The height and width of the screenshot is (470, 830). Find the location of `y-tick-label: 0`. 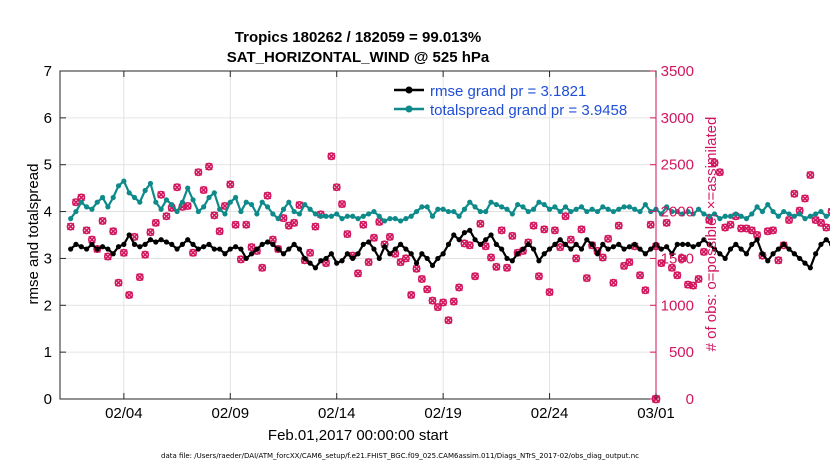

y-tick-label: 0 is located at coordinates (48, 399).